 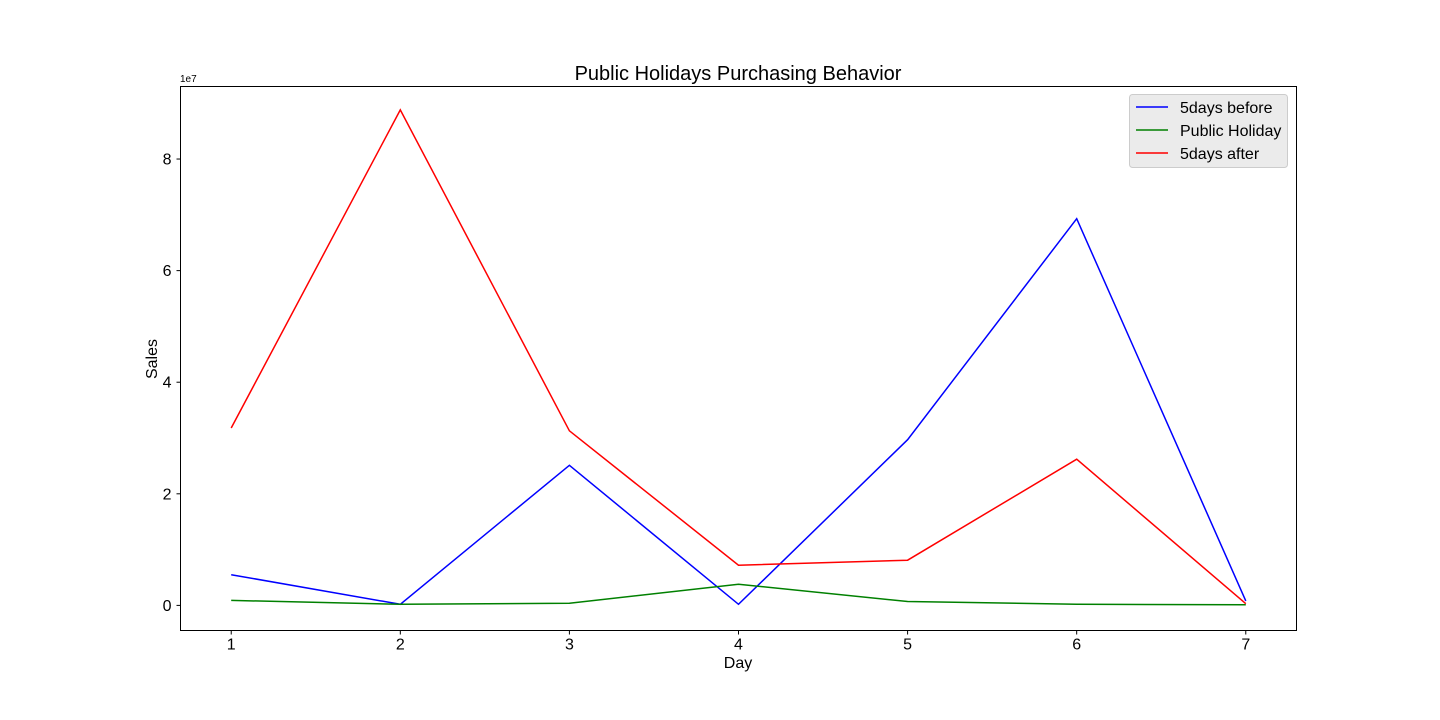 I want to click on y-axis-ticks: 0 2 4 6 8, so click(x=172, y=383).